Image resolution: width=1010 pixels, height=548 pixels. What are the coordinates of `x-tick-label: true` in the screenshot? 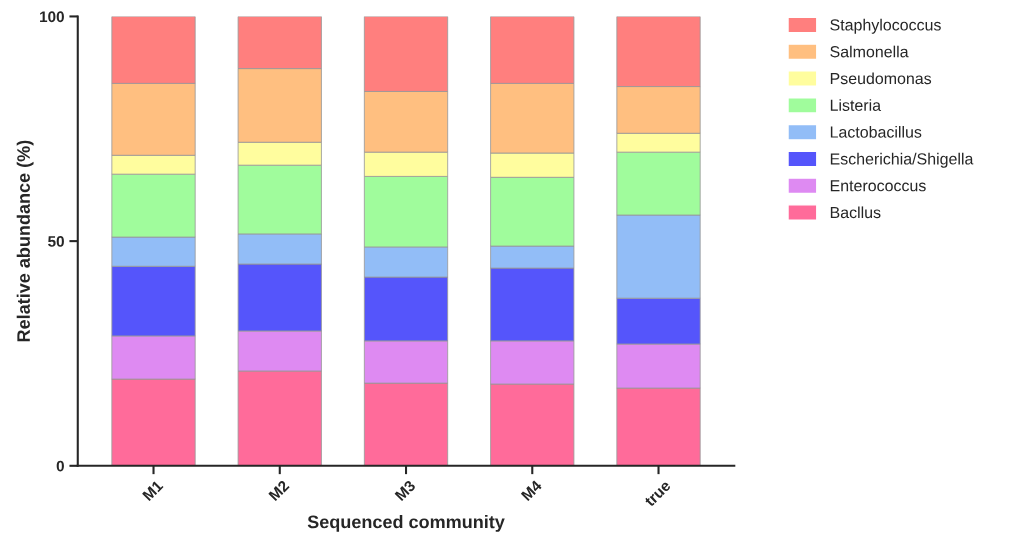 It's located at (658, 494).